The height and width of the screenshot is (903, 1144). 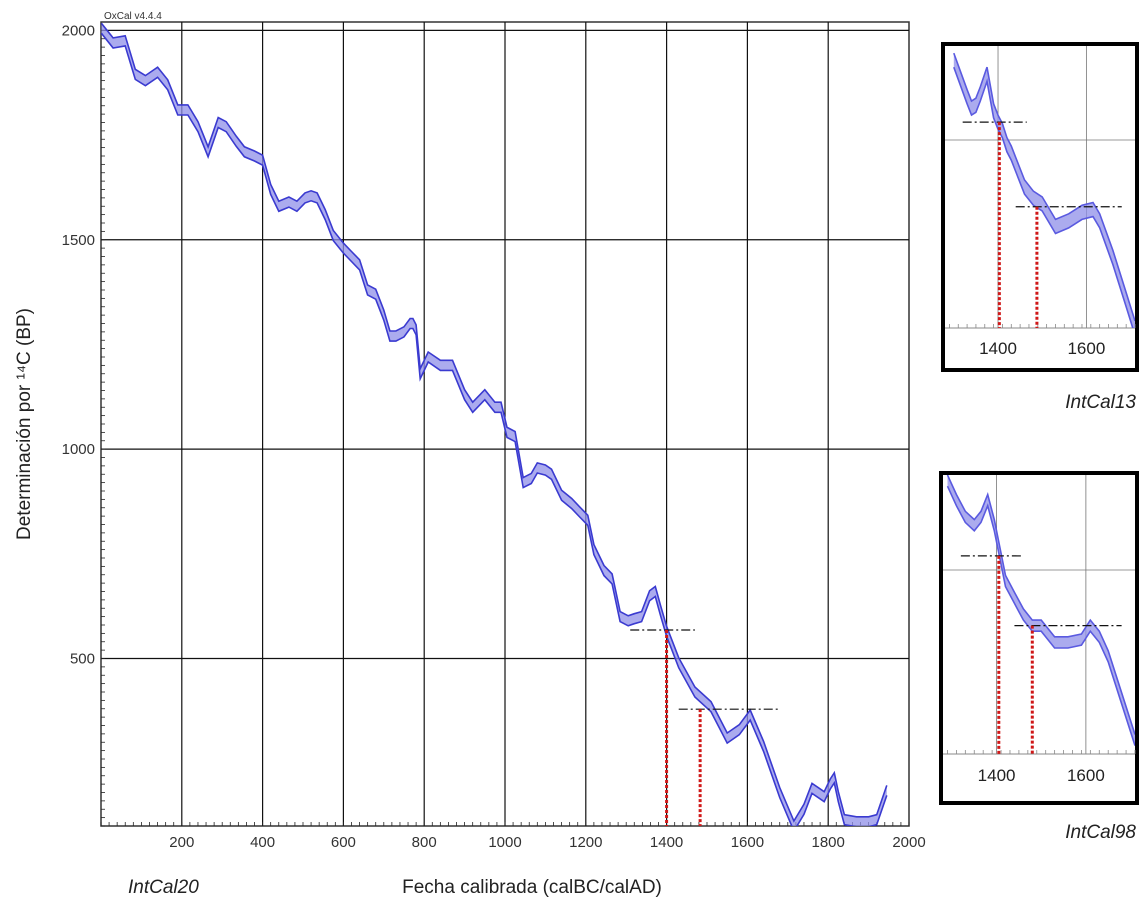 What do you see at coordinates (343, 842) in the screenshot?
I see `x-tick-label: 600` at bounding box center [343, 842].